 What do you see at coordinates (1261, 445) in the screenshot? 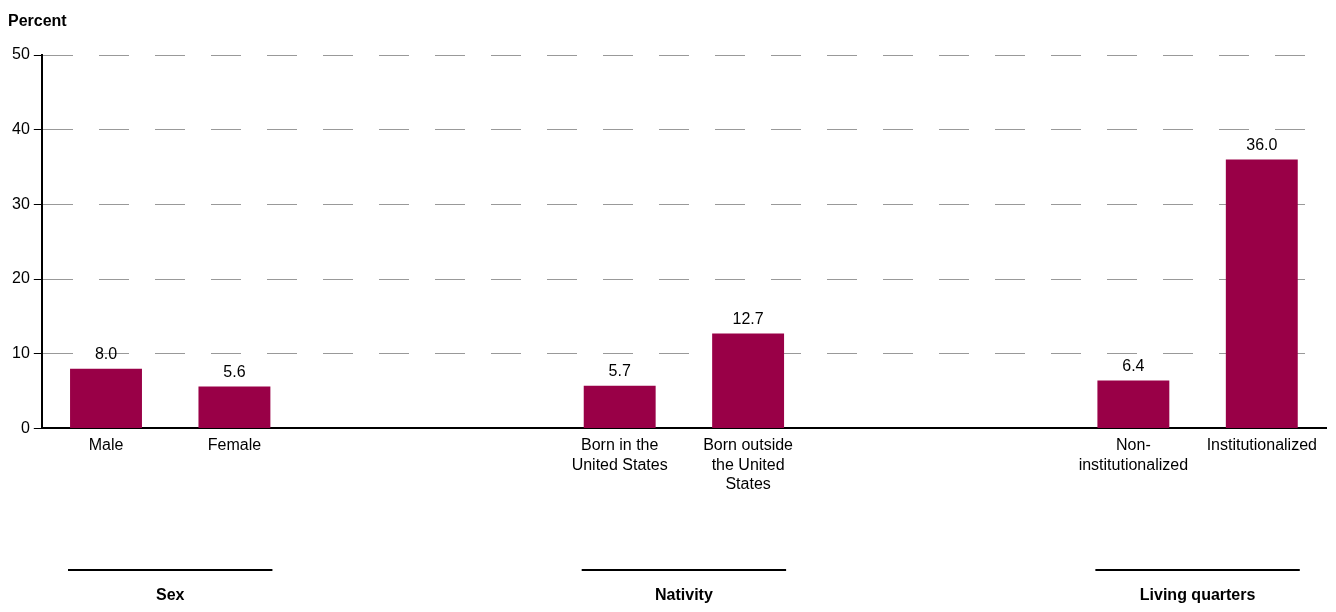
I see `x-tick-label: Institutionalized` at bounding box center [1261, 445].